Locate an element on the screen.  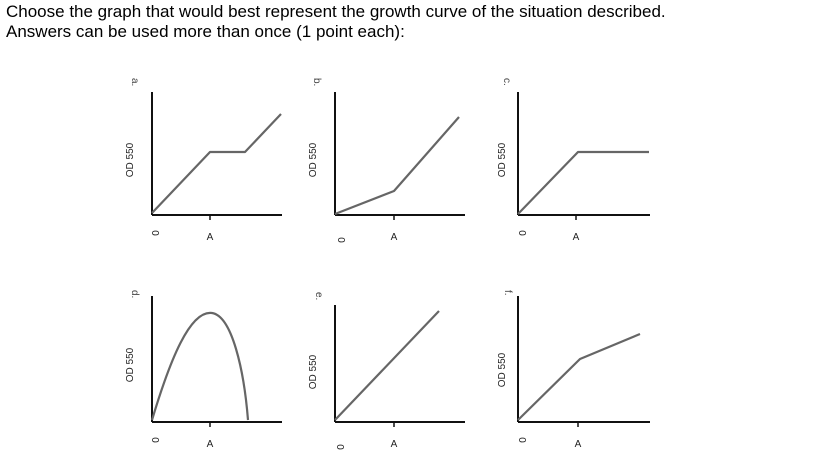
graph-panel-4: d. OD 550 0 A is located at coordinates (203, 370).